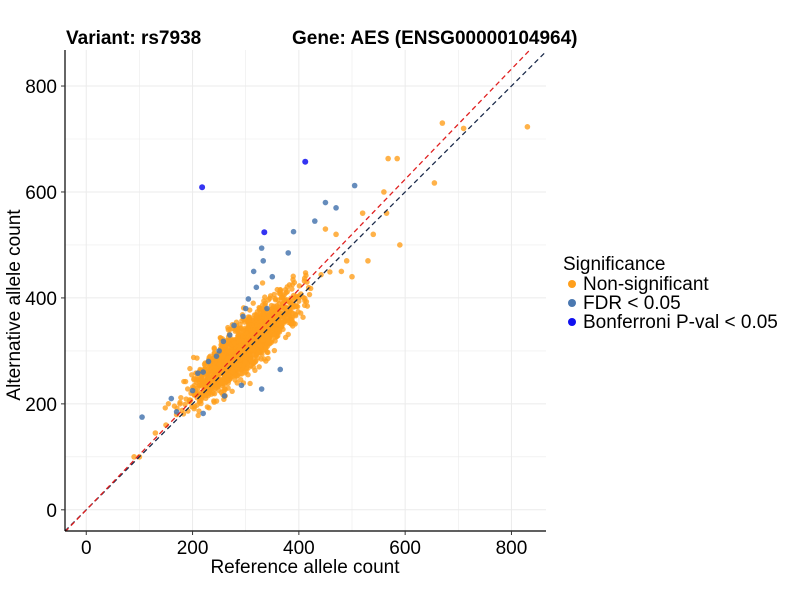  What do you see at coordinates (405, 548) in the screenshot?
I see `x-tick-label: 600` at bounding box center [405, 548].